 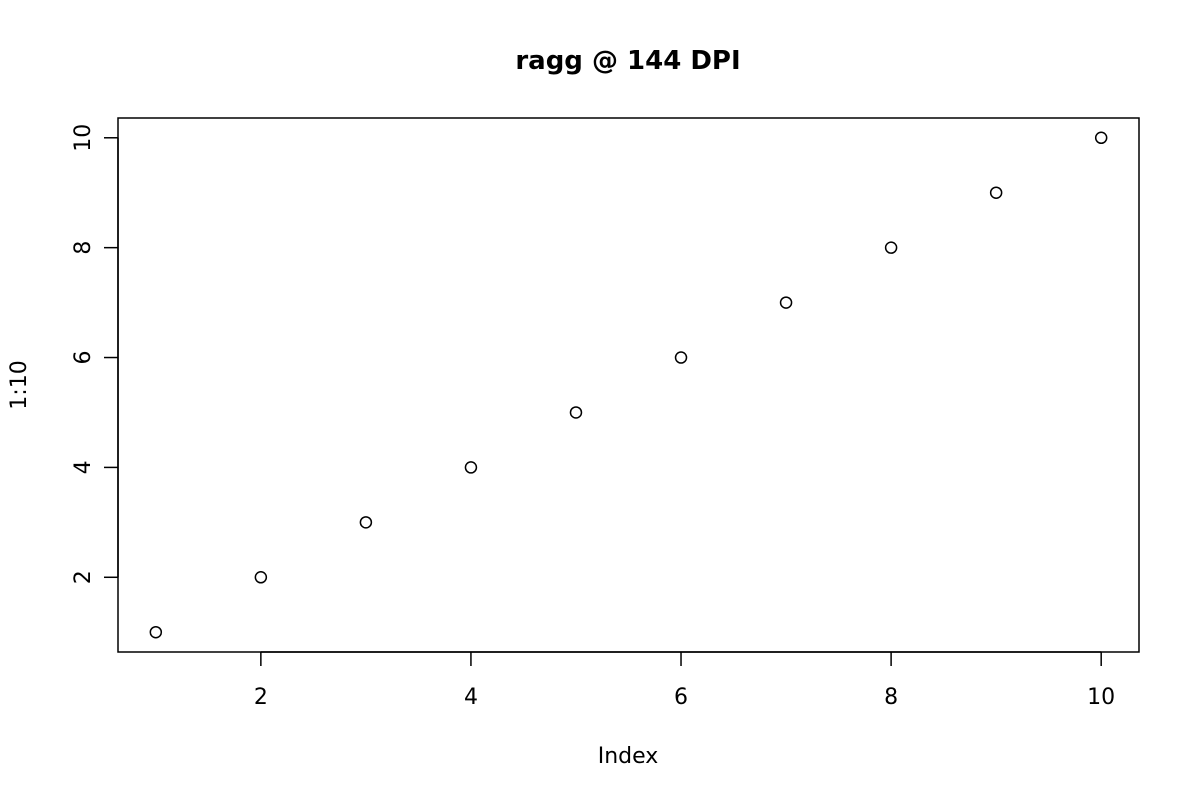 What do you see at coordinates (83, 467) in the screenshot?
I see `y-tick-label: 4` at bounding box center [83, 467].